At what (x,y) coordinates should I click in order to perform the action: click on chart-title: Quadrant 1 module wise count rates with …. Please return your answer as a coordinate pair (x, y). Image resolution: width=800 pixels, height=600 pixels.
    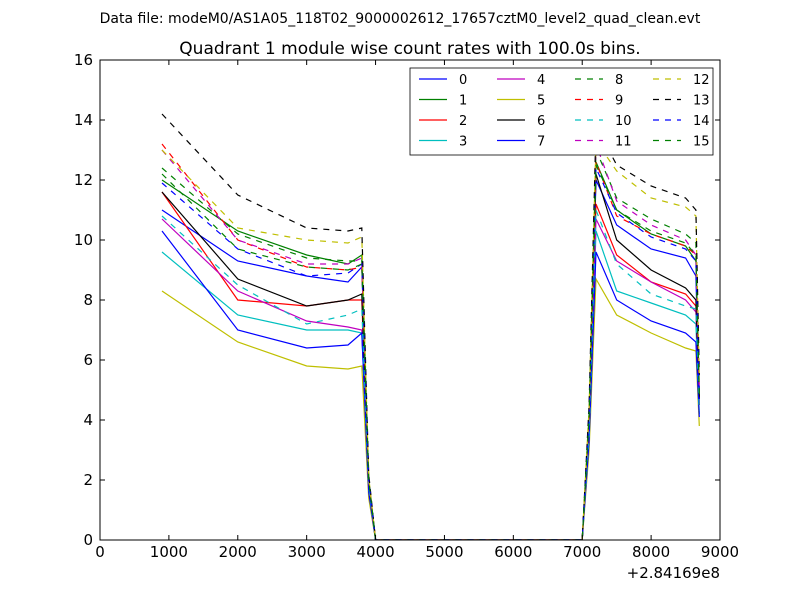
    Looking at the image, I should click on (409, 49).